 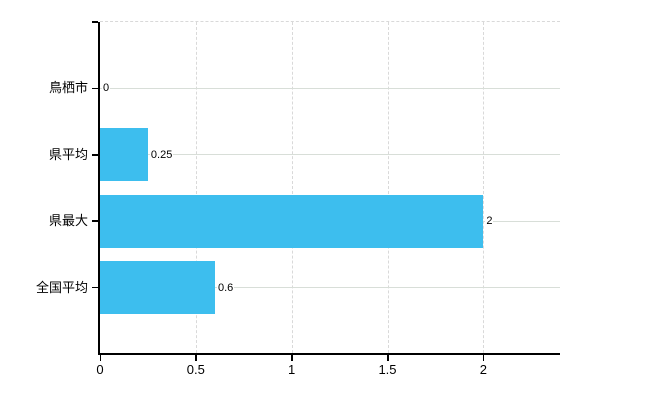 I want to click on bar-value-label: 0.25, so click(x=161, y=154).